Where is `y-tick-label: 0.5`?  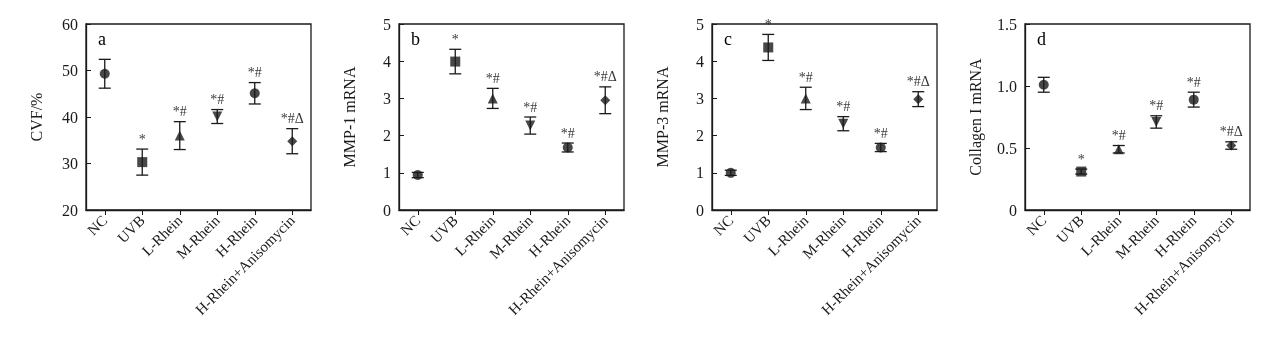 y-tick-label: 0.5 is located at coordinates (1007, 148).